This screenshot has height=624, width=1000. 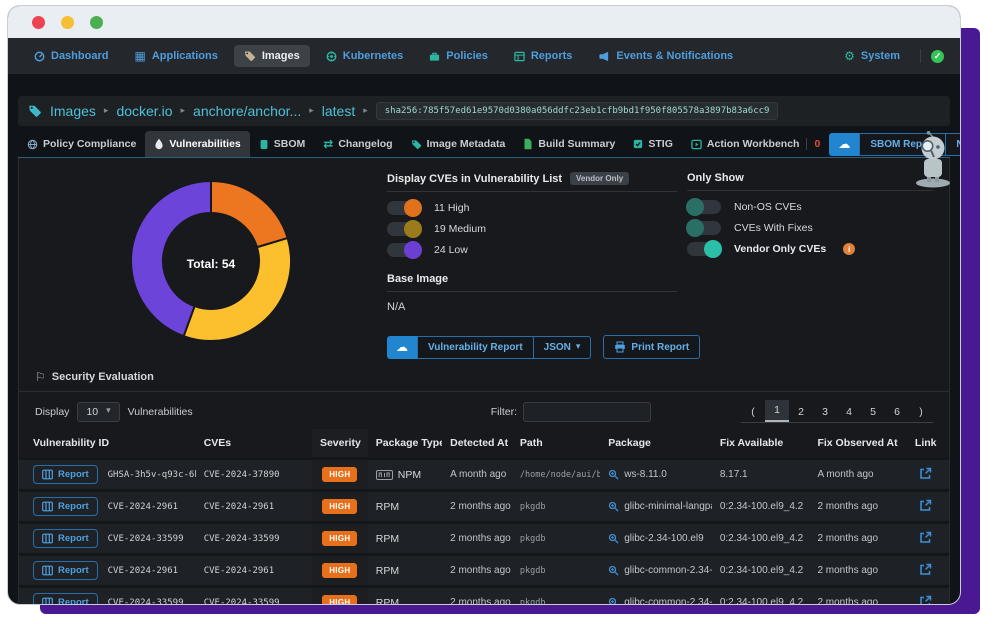 I want to click on unit-label: Vulnerabilities, so click(x=160, y=411).